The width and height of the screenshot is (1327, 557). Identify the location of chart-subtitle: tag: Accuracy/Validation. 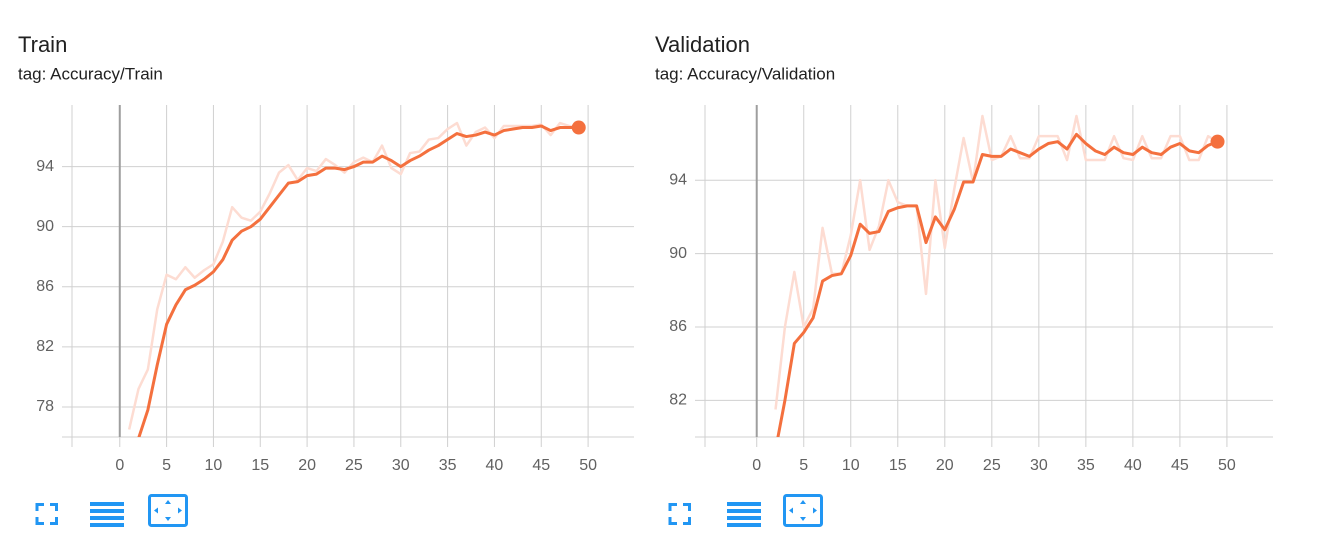
(745, 73).